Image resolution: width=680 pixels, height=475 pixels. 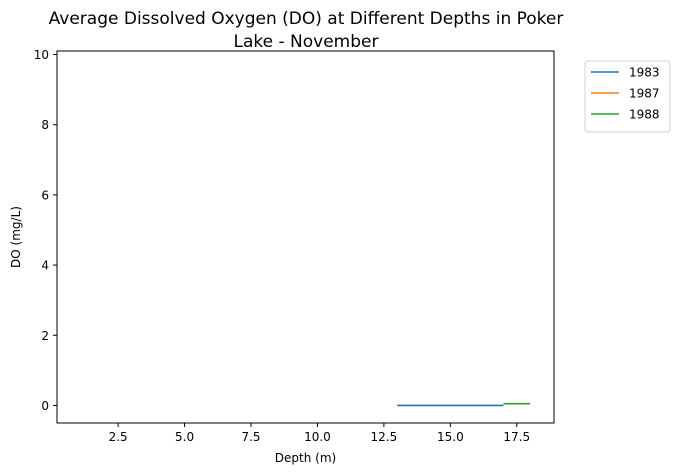 What do you see at coordinates (644, 94) in the screenshot?
I see `legend-label-1987: 1987` at bounding box center [644, 94].